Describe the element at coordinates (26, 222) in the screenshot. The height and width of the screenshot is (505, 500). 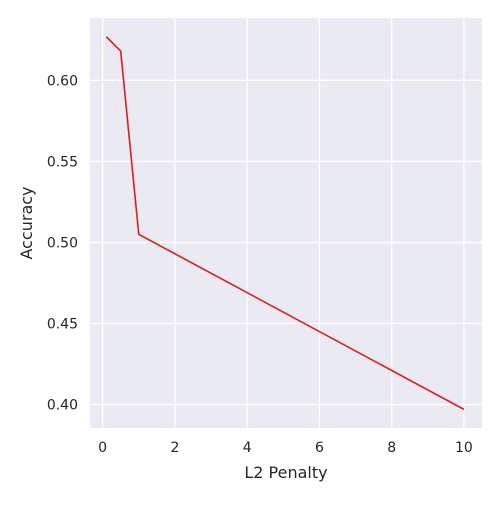
I see `y-axis-label: Accuracy` at that location.